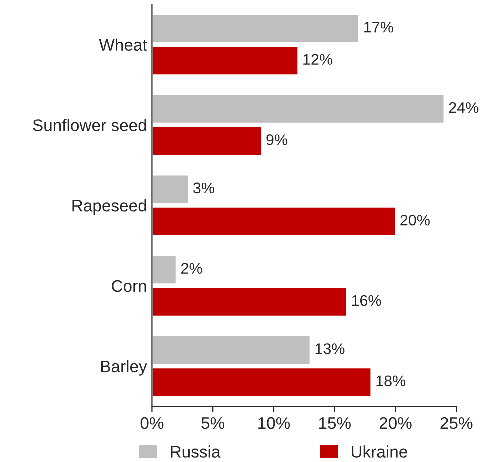  What do you see at coordinates (109, 208) in the screenshot?
I see `y-tick-label: Rapeseed` at bounding box center [109, 208].